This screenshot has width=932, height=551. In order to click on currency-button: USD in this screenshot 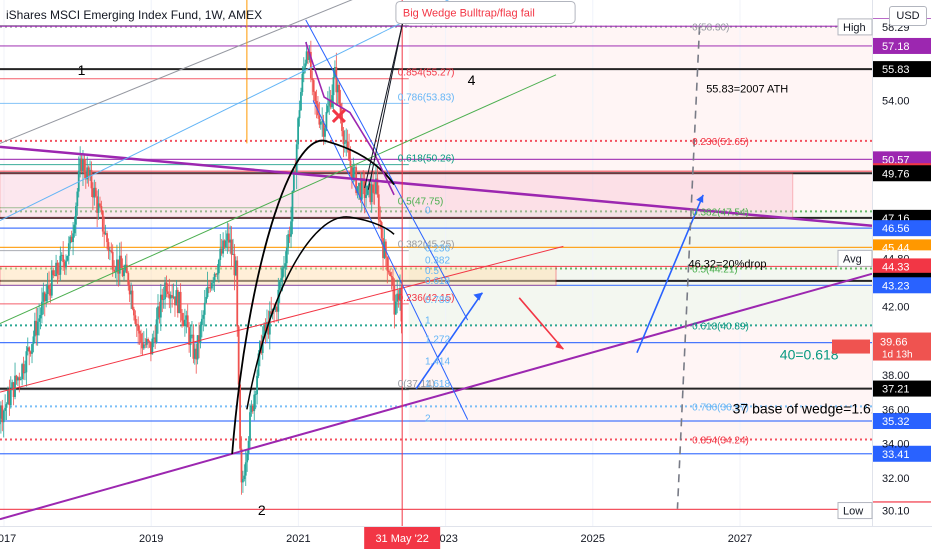, I will do `click(908, 16)`.